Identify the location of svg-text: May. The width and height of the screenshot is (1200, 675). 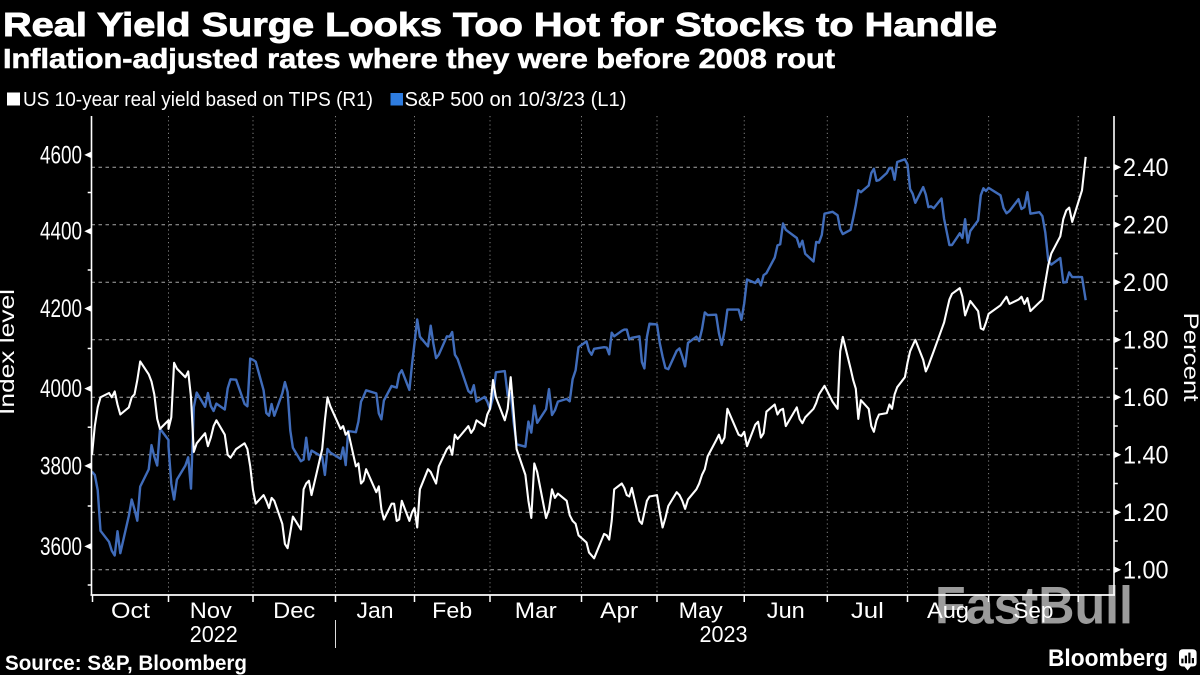
(701, 610).